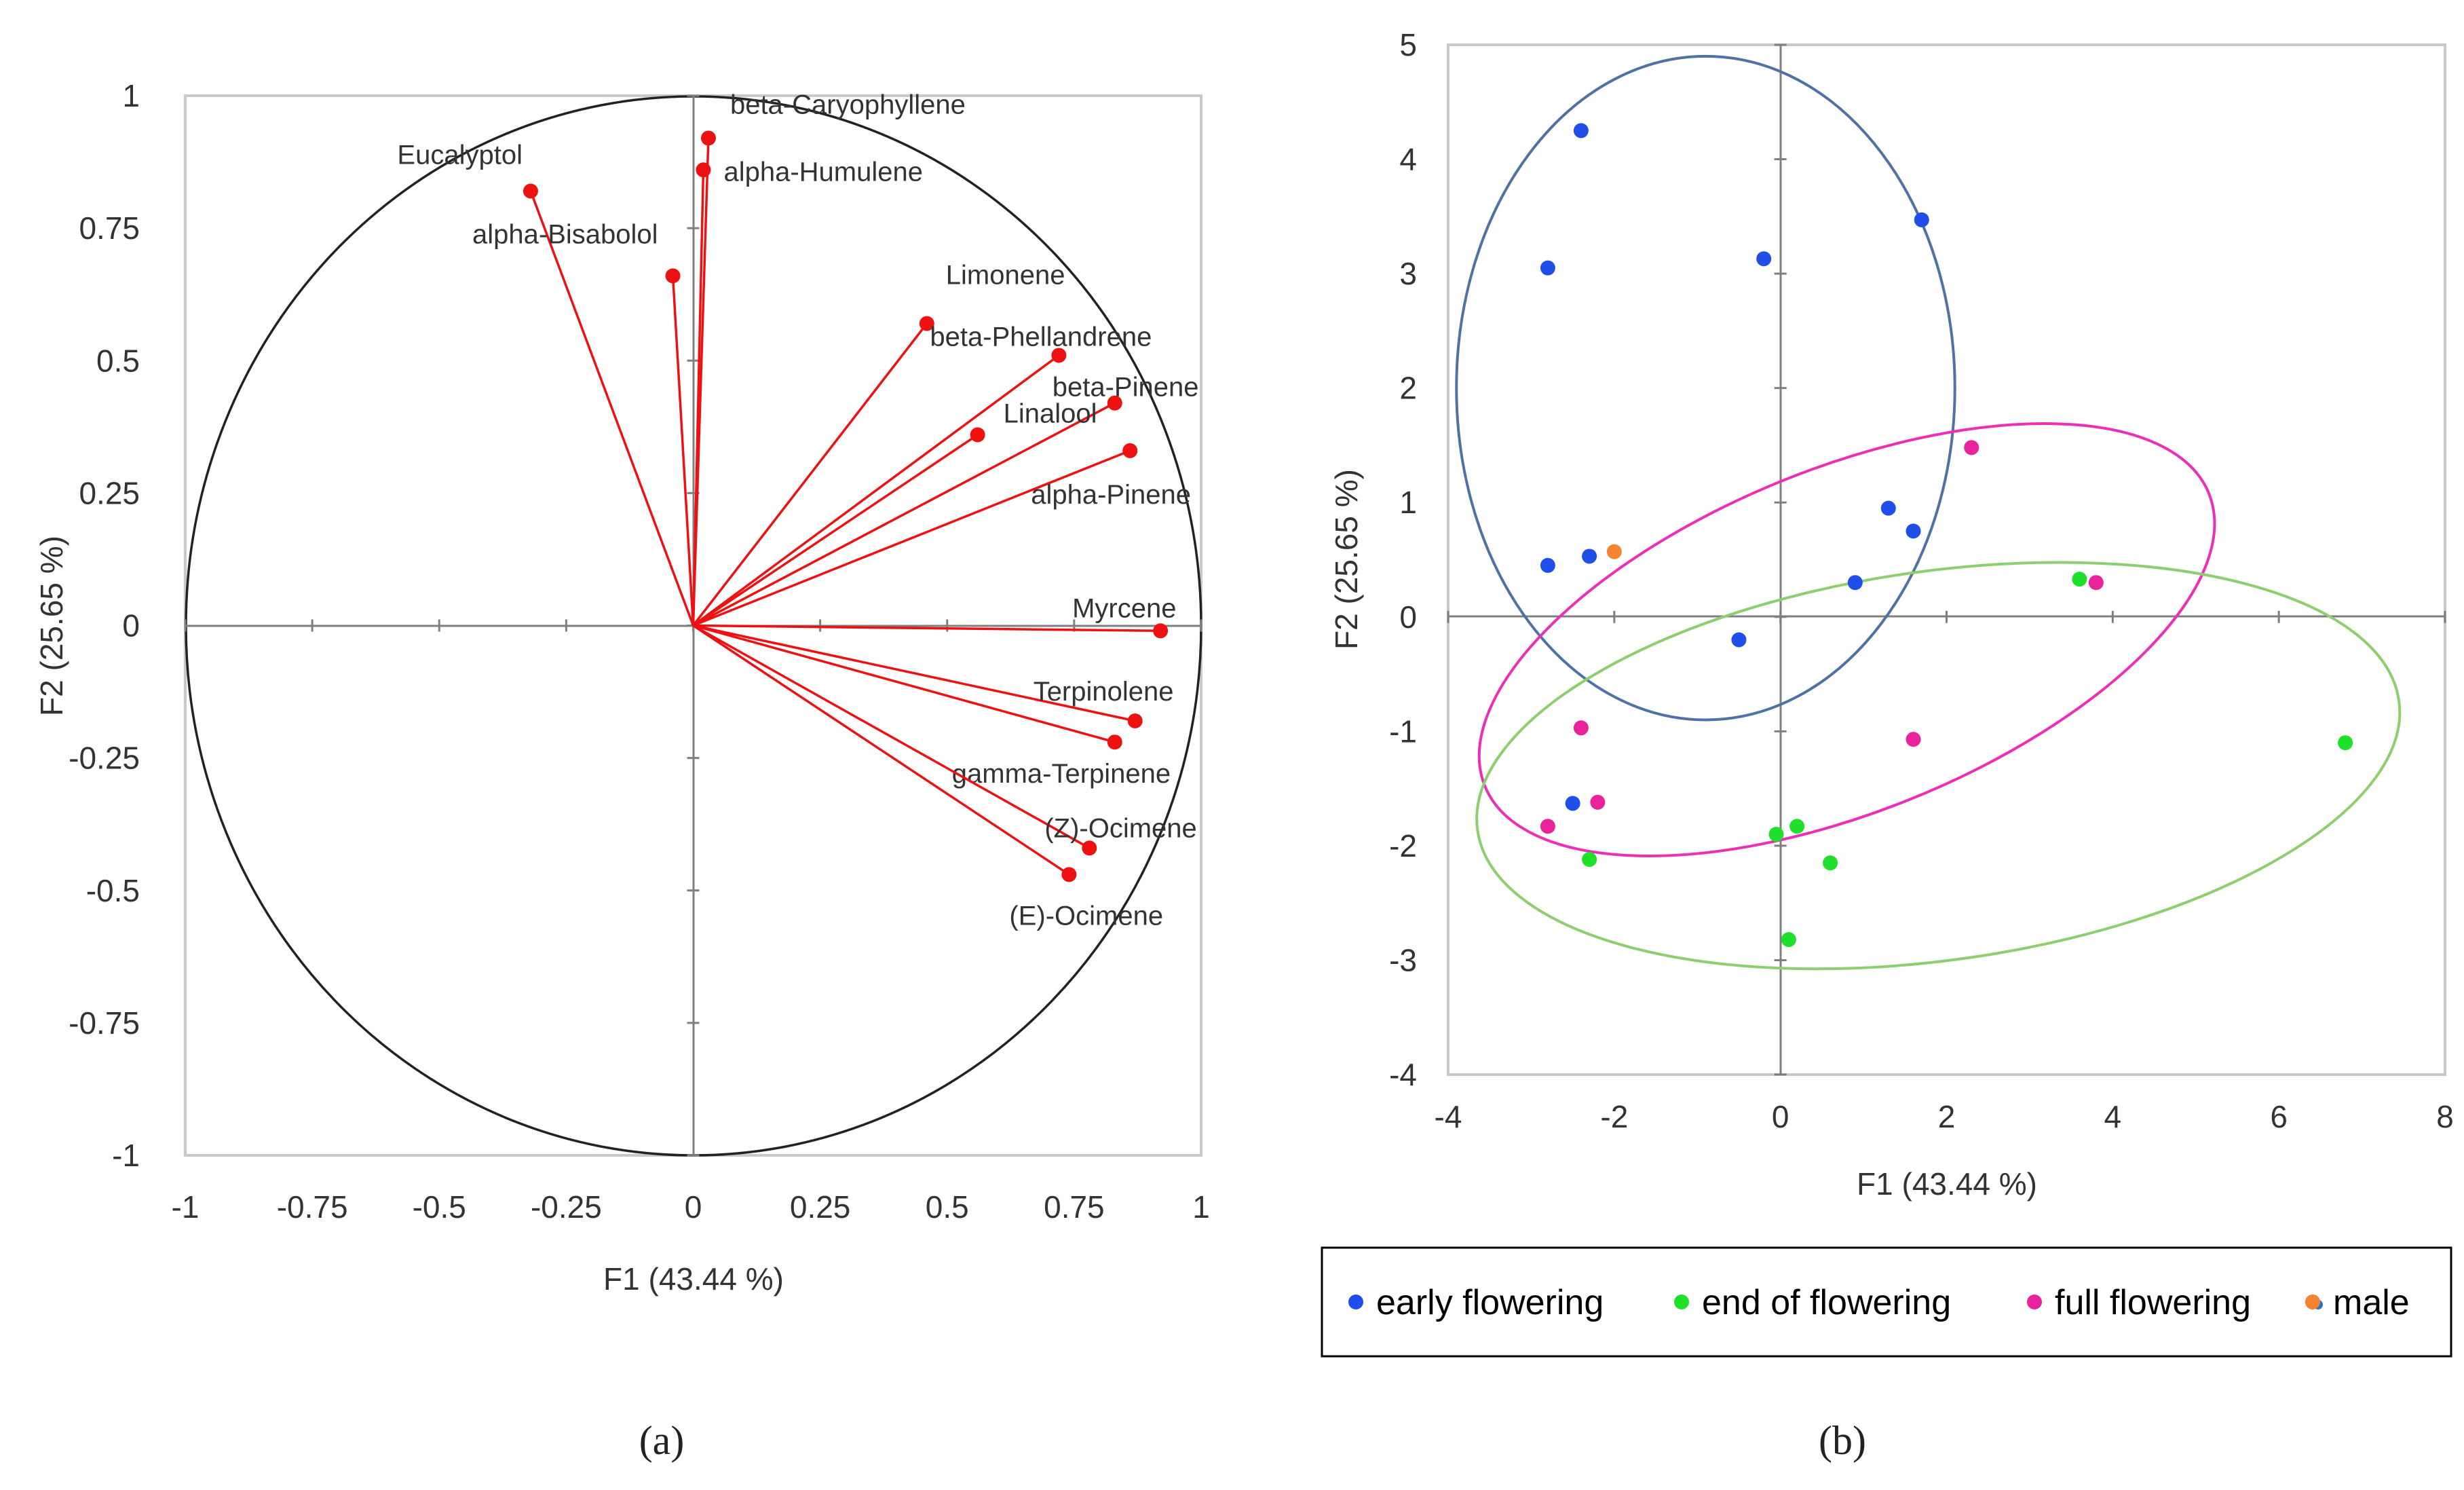 Image resolution: width=2464 pixels, height=1490 pixels. Describe the element at coordinates (708, 138) in the screenshot. I see `vector-point-beta-caryophyllene` at that location.